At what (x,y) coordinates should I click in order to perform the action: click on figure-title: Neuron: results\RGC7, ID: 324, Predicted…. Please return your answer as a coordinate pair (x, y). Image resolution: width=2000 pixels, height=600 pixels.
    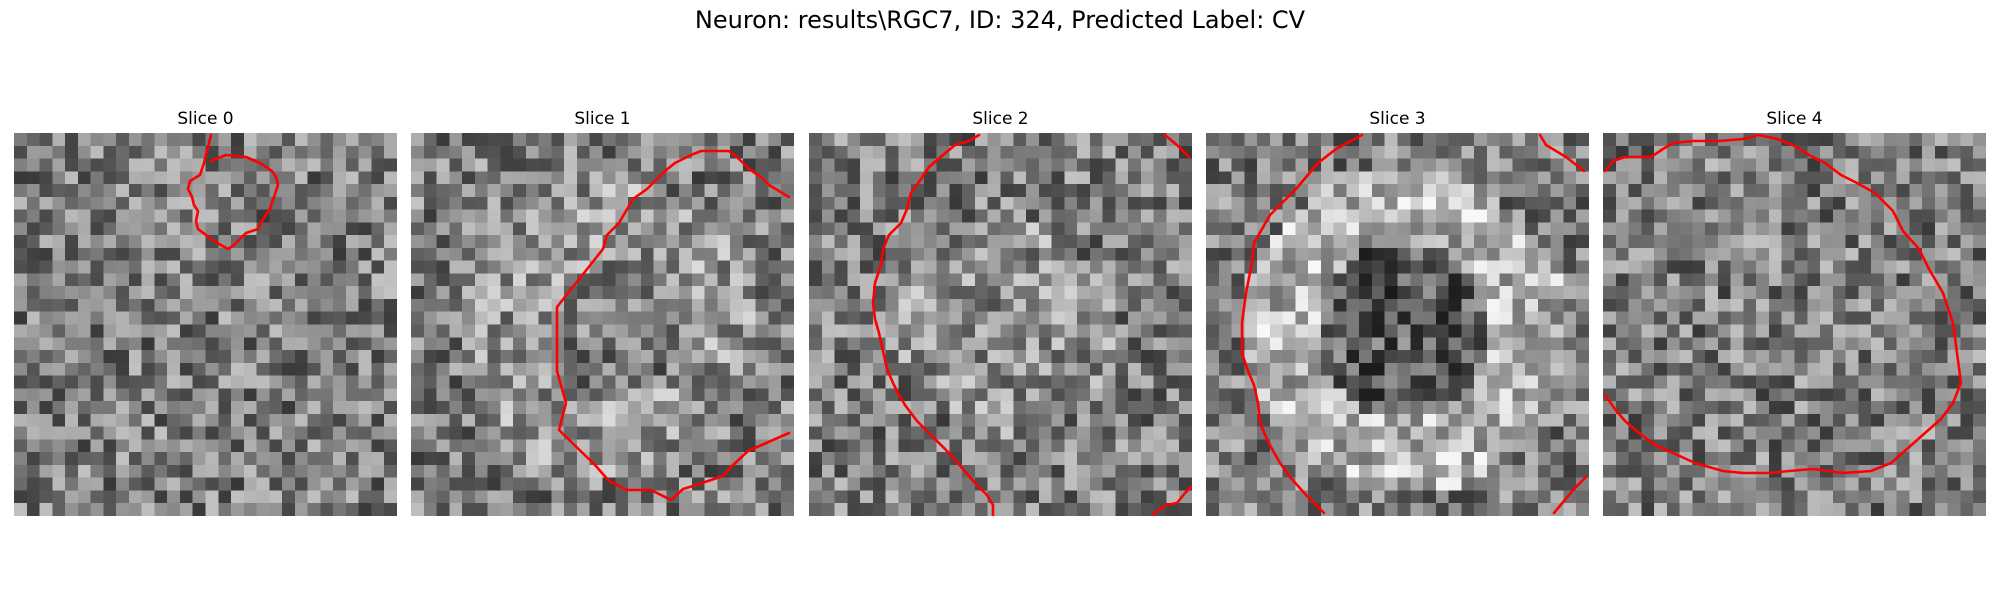
    Looking at the image, I should click on (1000, 20).